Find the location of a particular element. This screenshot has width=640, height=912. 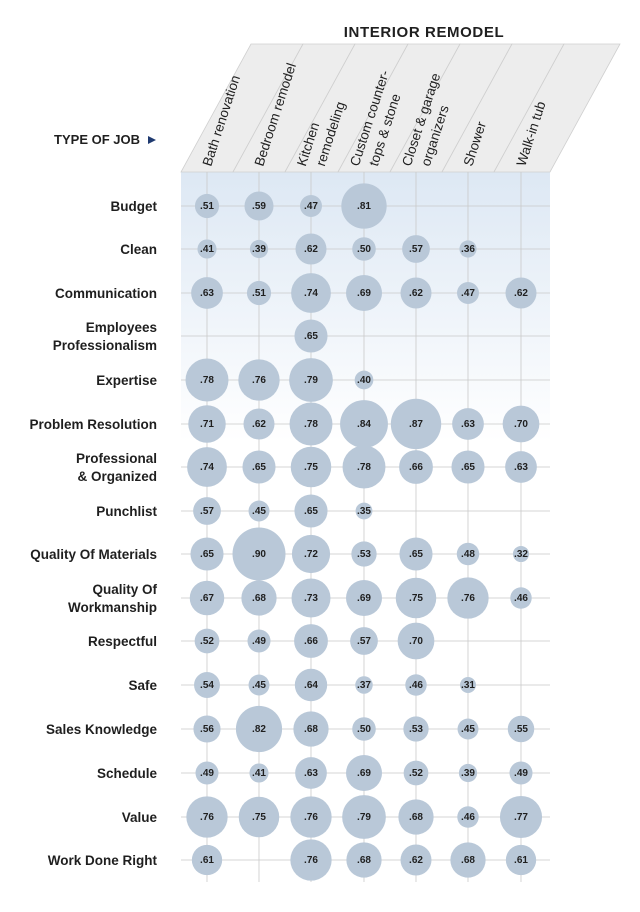

bubble-value-label: .56 is located at coordinates (207, 729).